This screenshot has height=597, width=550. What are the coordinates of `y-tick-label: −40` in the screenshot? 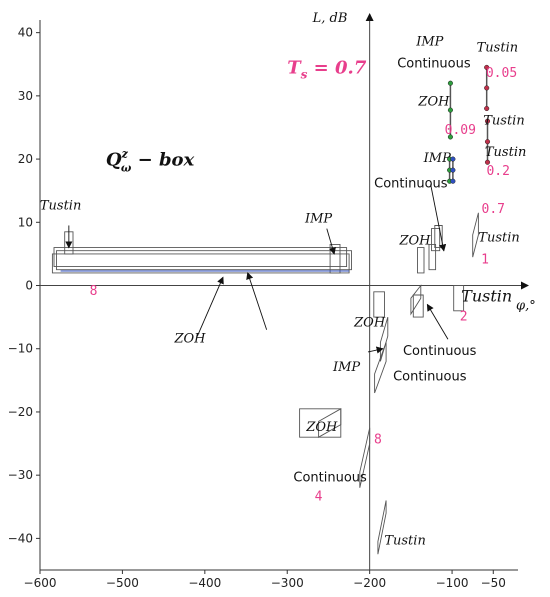 It's located at (20, 538).